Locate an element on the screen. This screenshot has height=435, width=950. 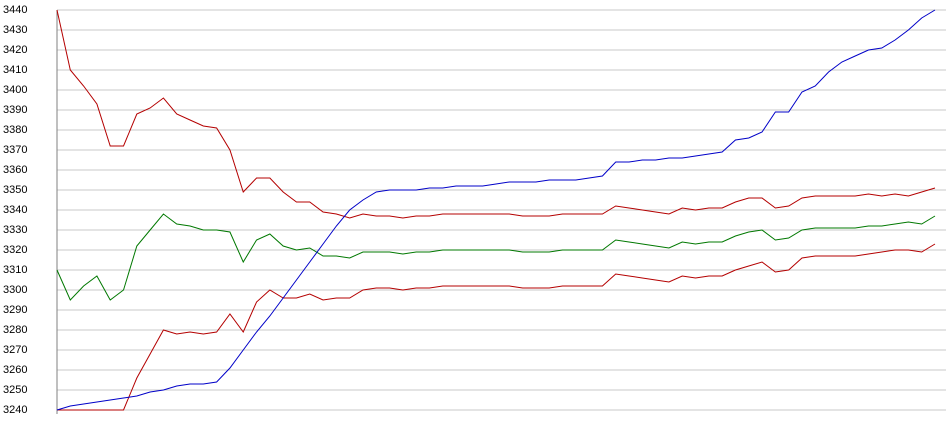
y-tick-label: 3240 is located at coordinates (15, 410).